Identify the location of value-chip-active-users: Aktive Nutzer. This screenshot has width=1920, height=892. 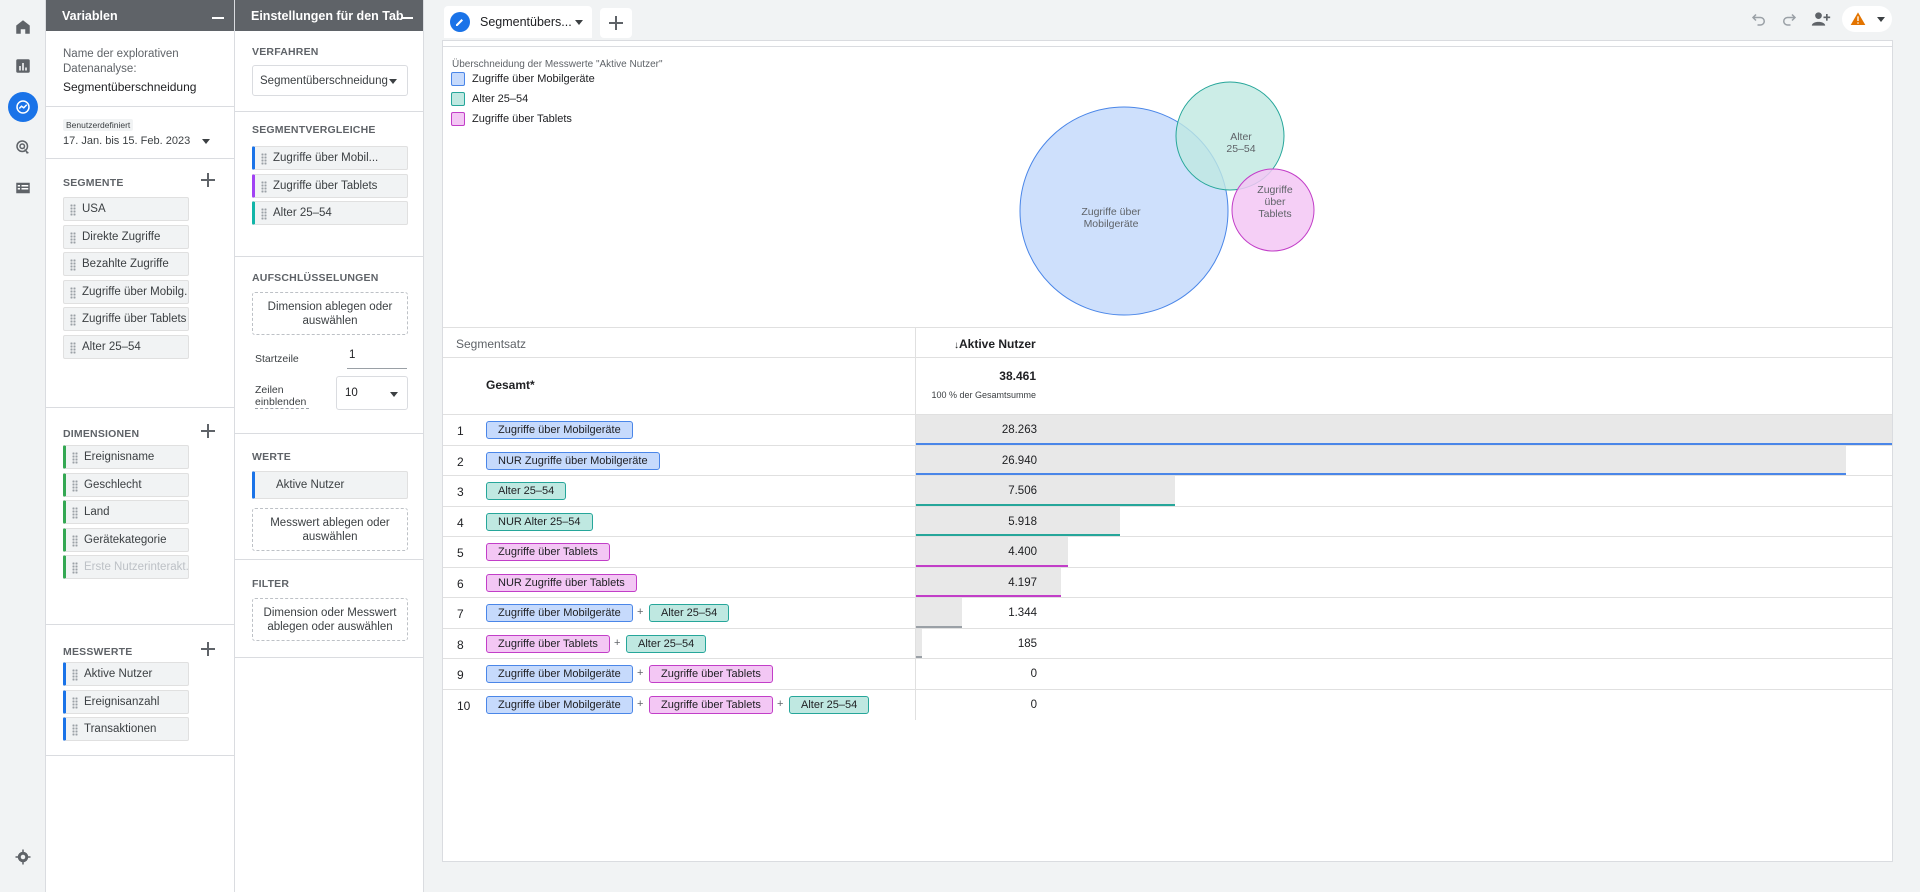
(330, 485).